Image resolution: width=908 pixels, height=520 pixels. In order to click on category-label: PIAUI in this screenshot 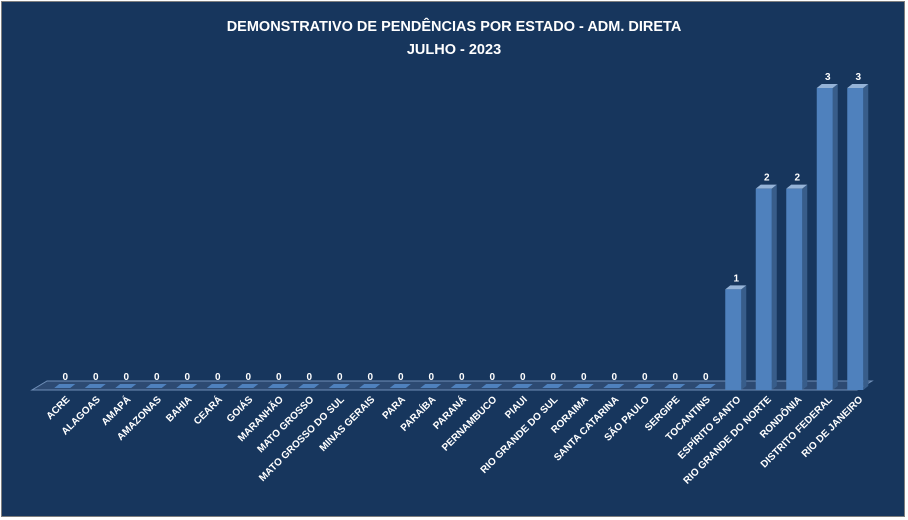, I will do `click(516, 407)`.